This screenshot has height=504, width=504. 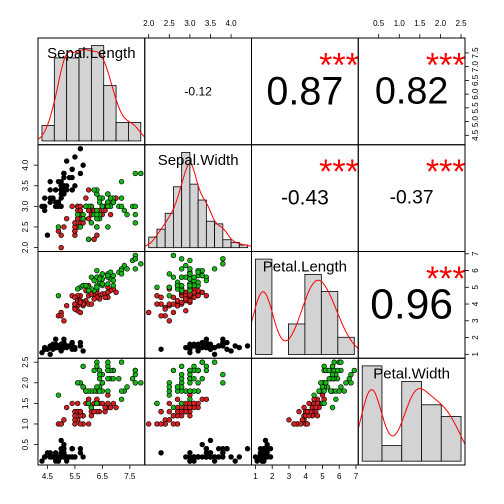 What do you see at coordinates (441, 23) in the screenshot?
I see `x-tick-label: 2.0` at bounding box center [441, 23].